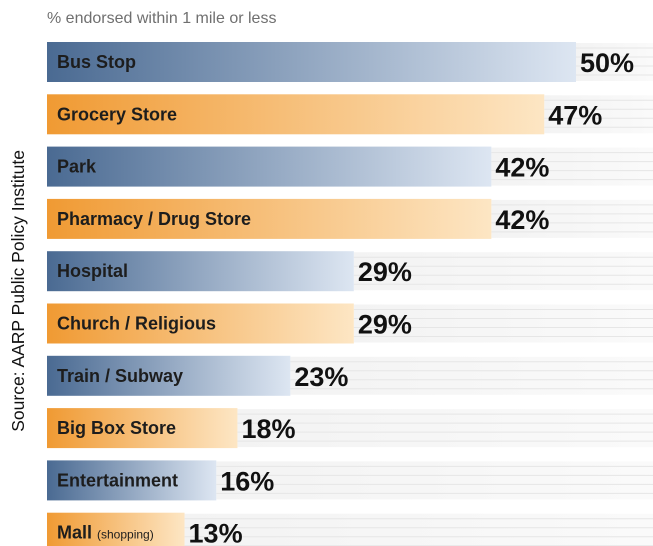 The image size is (653, 546). Describe the element at coordinates (77, 167) in the screenshot. I see `category-label-park: Park` at that location.